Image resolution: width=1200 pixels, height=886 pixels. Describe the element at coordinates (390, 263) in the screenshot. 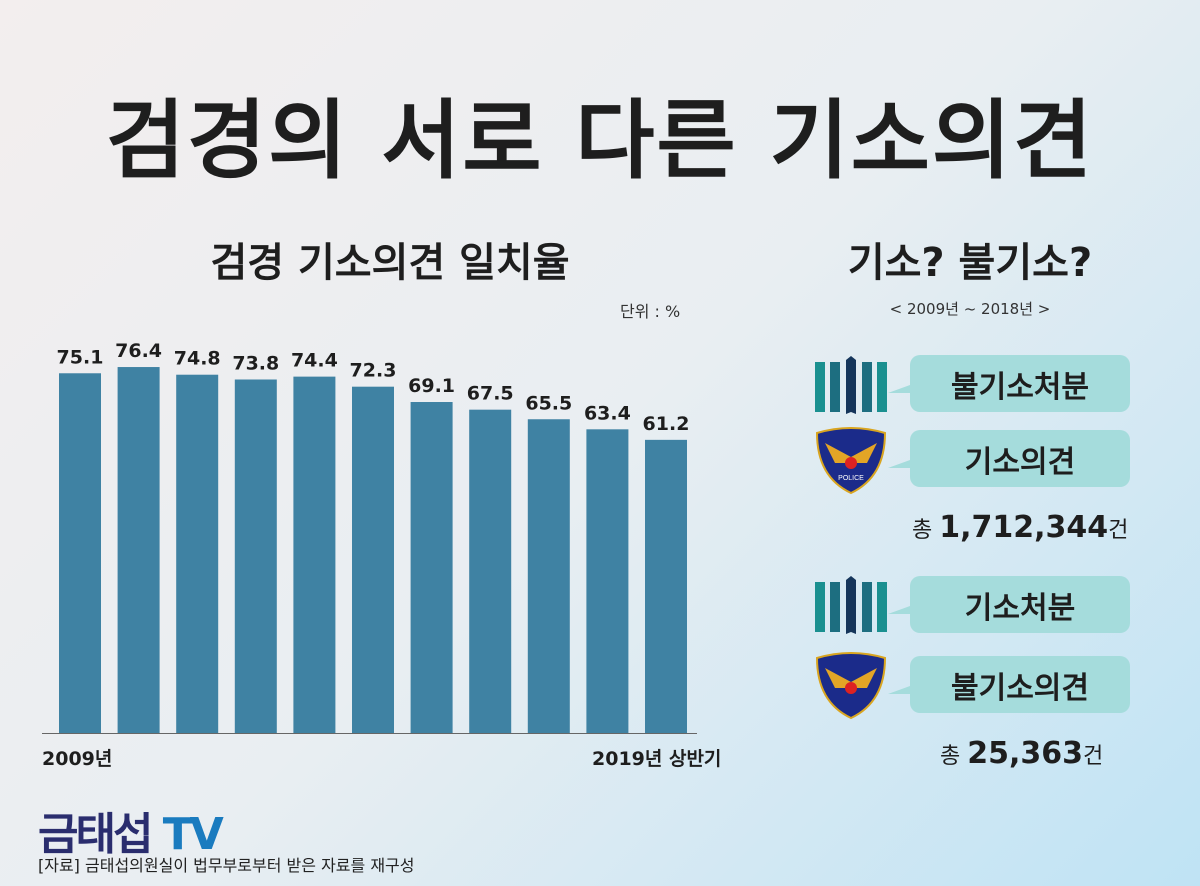

I see `chart-title: 검경 기소의견 일치율` at that location.